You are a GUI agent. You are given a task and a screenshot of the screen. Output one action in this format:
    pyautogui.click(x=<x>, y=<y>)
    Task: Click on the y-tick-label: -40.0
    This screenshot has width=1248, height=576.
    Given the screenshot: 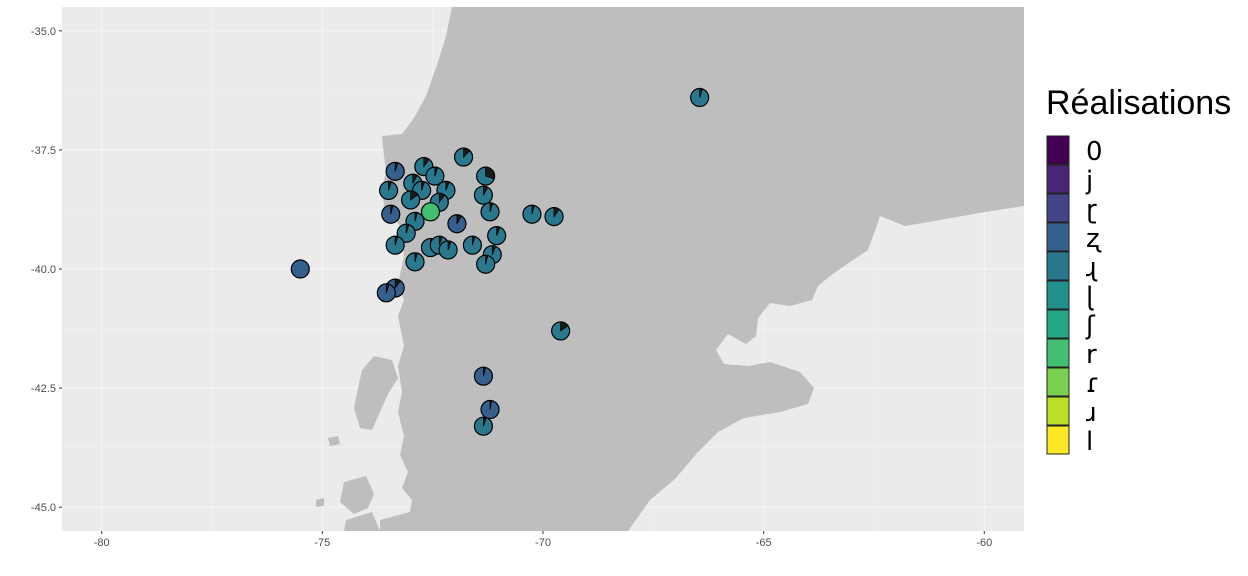 What is the action you would take?
    pyautogui.click(x=43, y=270)
    